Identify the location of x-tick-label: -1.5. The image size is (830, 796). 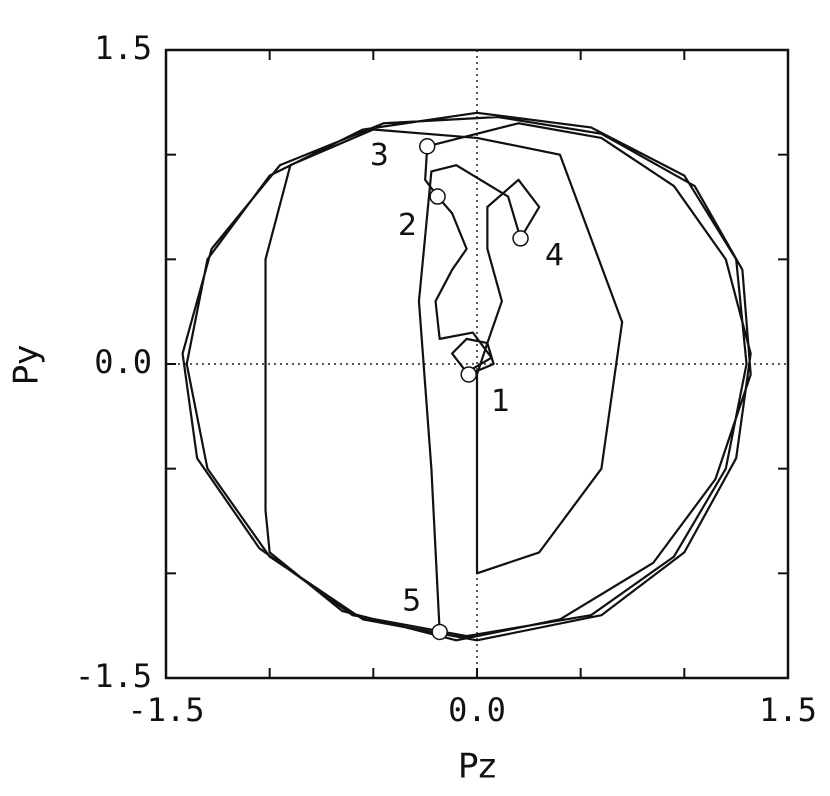
(165, 710).